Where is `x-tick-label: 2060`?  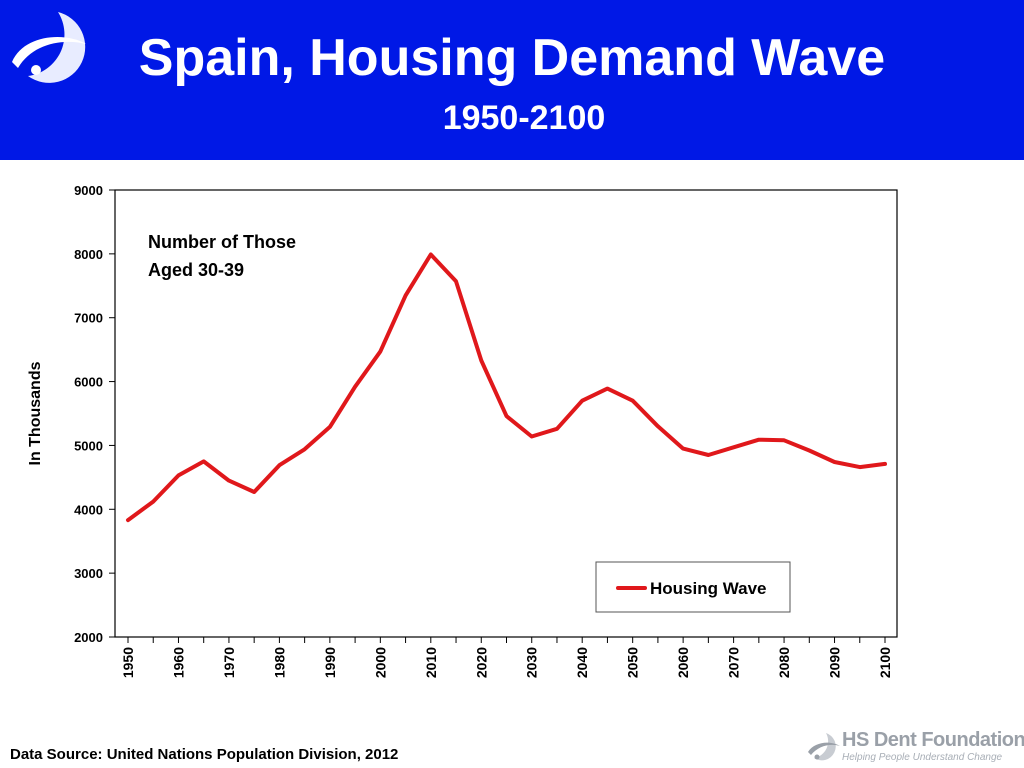
x-tick-label: 2060 is located at coordinates (683, 662).